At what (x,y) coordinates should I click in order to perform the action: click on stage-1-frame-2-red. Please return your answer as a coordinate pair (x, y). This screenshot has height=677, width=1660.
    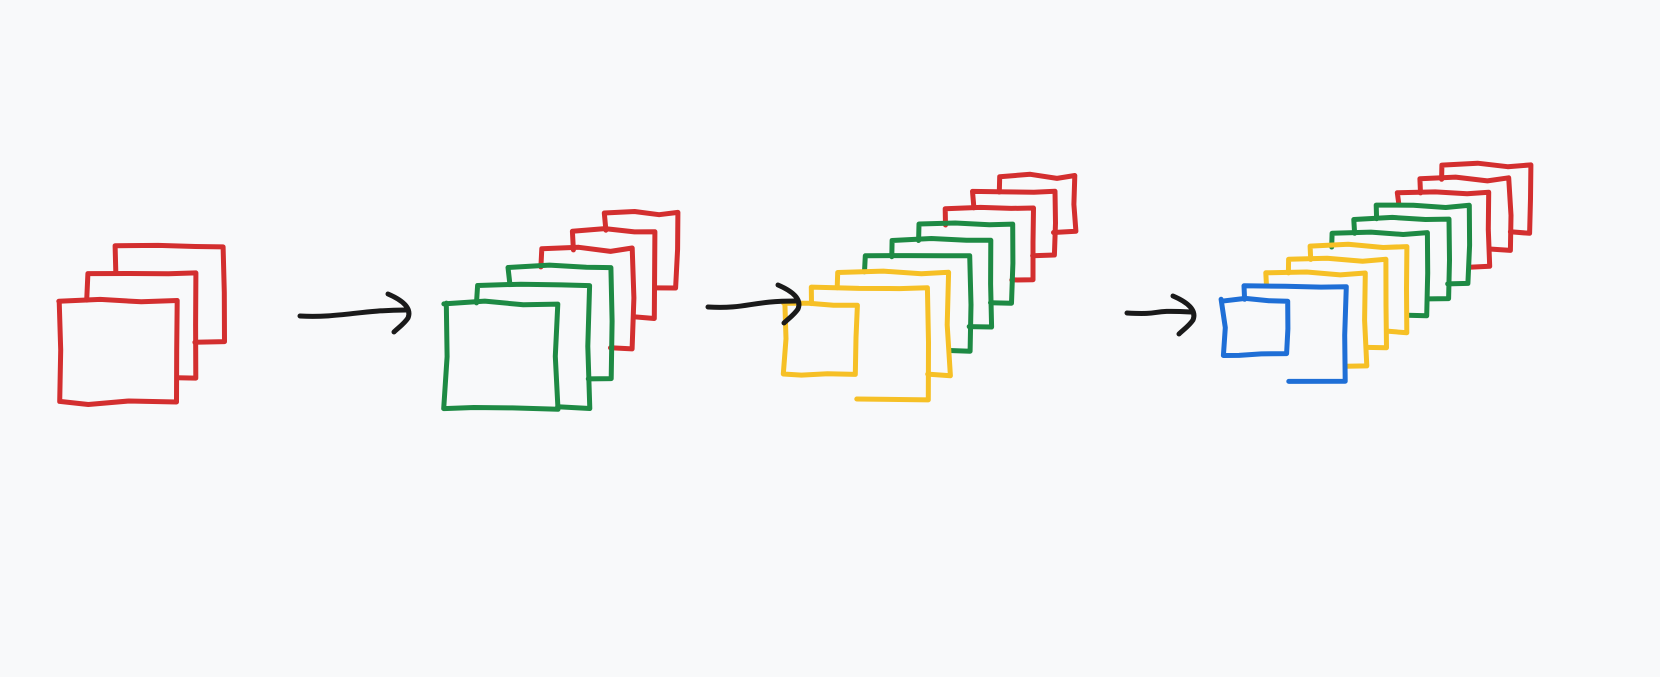
    Looking at the image, I should click on (141, 325).